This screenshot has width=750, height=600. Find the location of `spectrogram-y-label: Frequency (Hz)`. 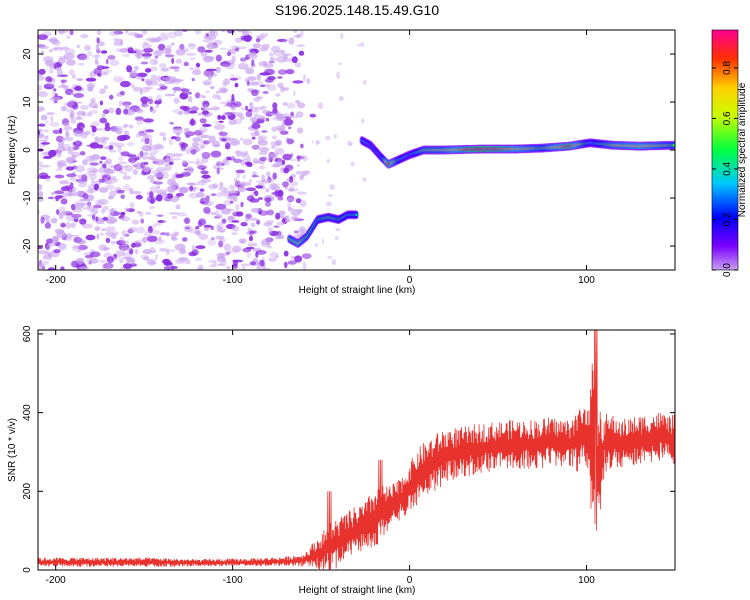

spectrogram-y-label: Frequency (Hz) is located at coordinates (12, 150).